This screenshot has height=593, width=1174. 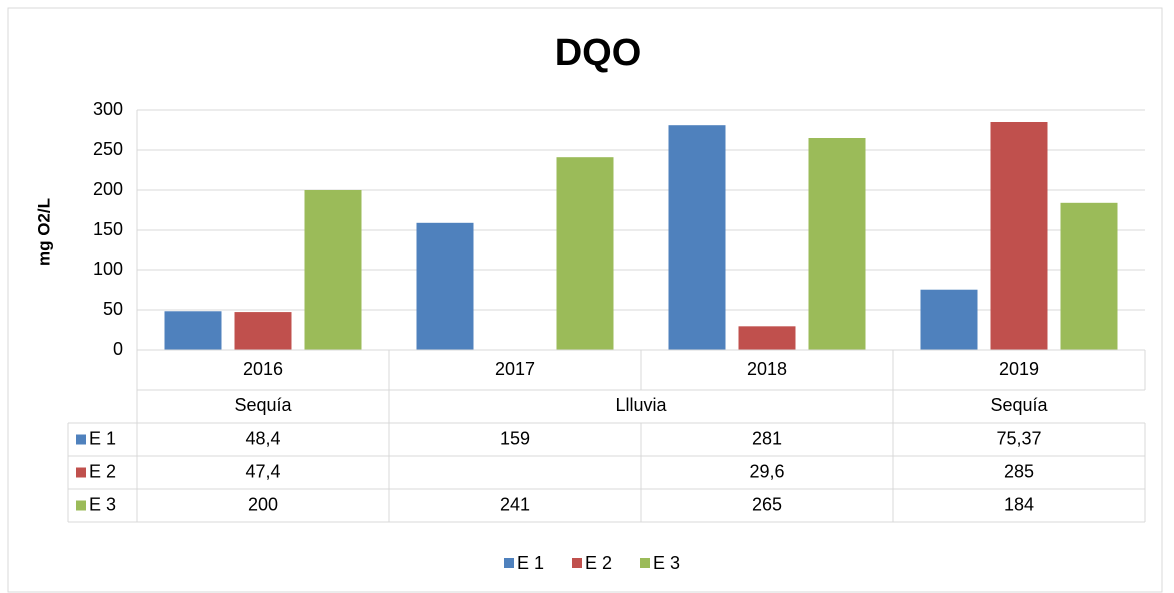 I want to click on group-label: Llluvia, so click(x=641, y=405).